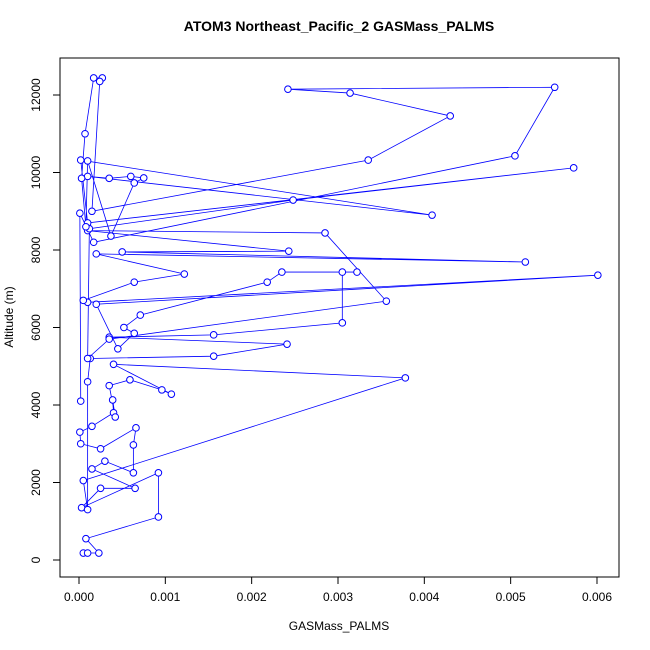  Describe the element at coordinates (424, 597) in the screenshot. I see `x-tick-label: 0.004` at that location.